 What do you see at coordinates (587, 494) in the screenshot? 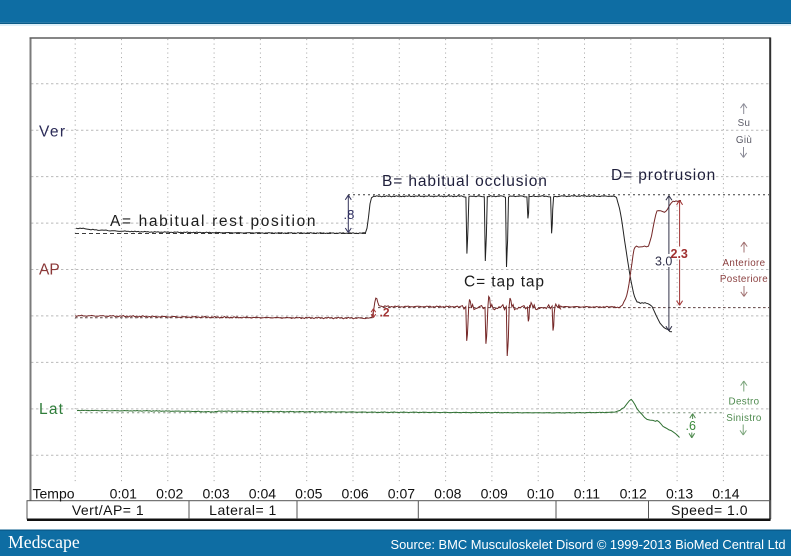
I see `svg-text: 0:11` at bounding box center [587, 494].